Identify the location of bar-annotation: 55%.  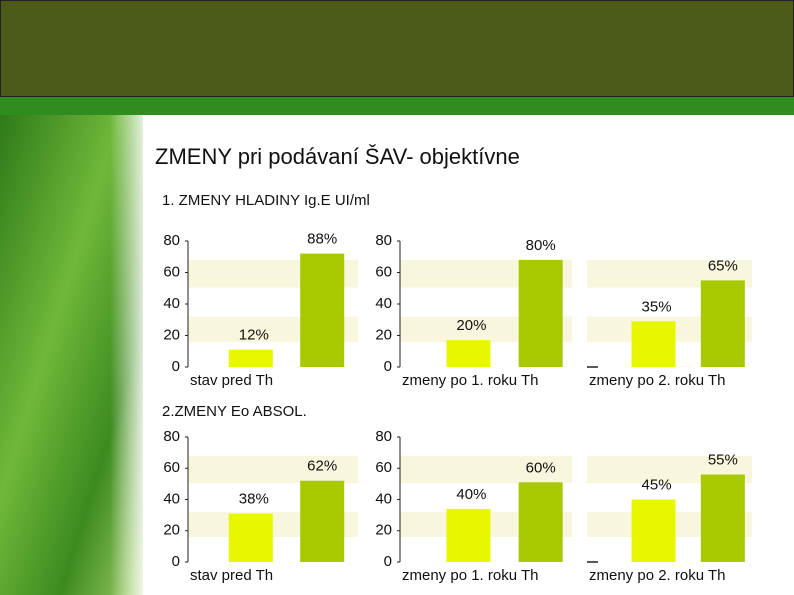
(723, 459).